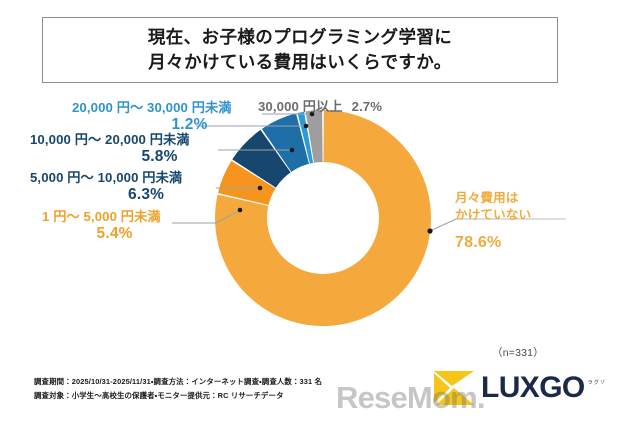 The image size is (640, 426). What do you see at coordinates (110, 149) in the screenshot?
I see `slice-label-10k-20k: 10,000 円～ 20,000 円未満 5.8%` at bounding box center [110, 149].